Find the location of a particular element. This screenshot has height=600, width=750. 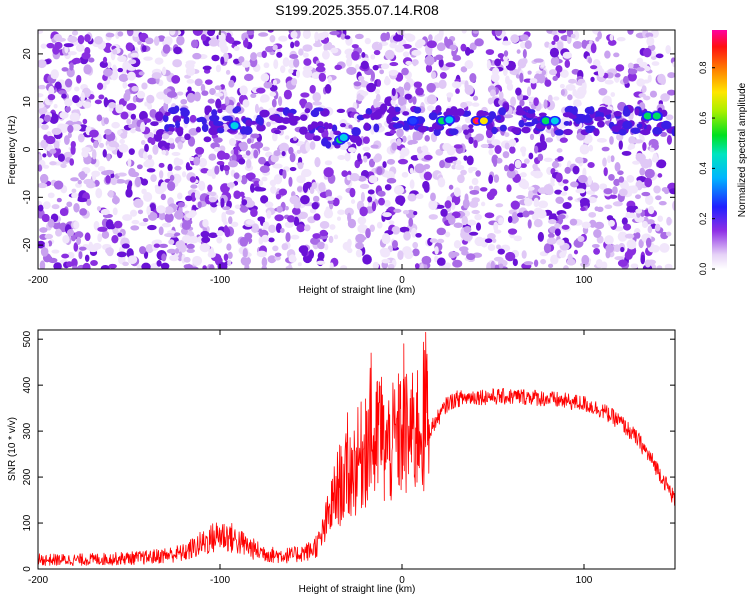

heatmap-peak is located at coordinates (656, 116).